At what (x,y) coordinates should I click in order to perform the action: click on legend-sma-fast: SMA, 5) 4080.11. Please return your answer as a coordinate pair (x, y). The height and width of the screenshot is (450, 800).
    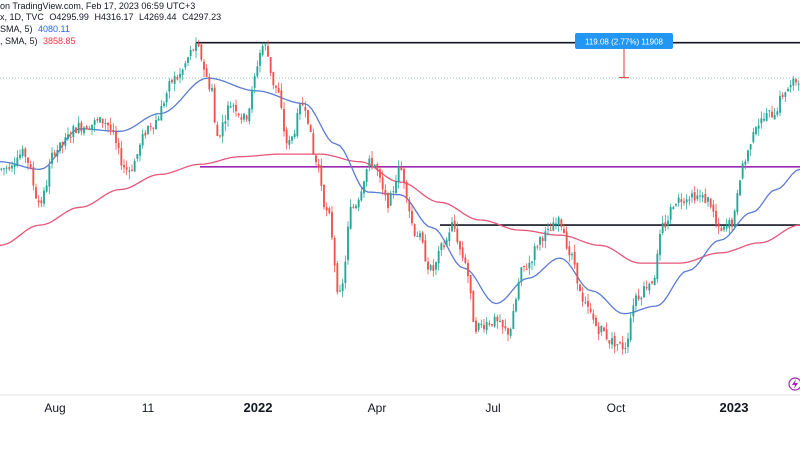
    Looking at the image, I should click on (35, 29).